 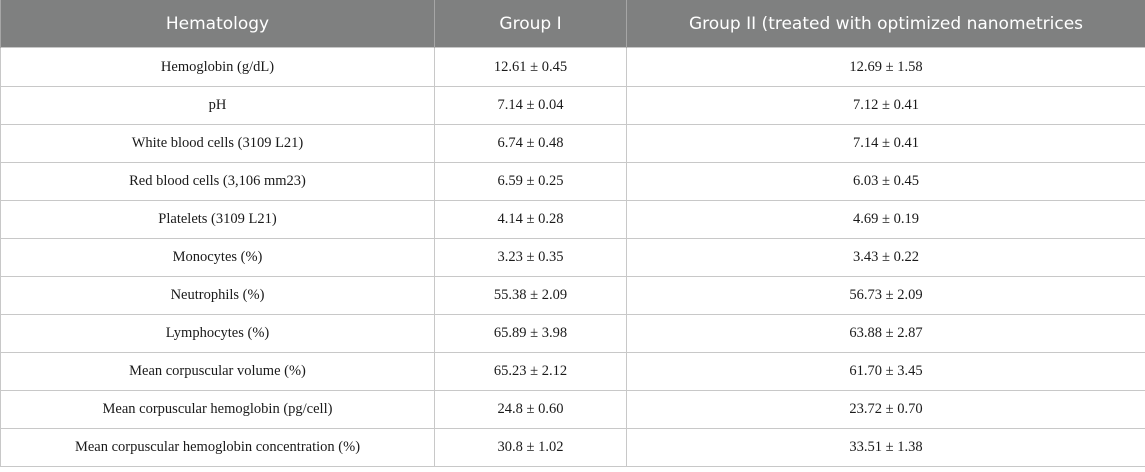 What do you see at coordinates (217, 67) in the screenshot?
I see `parameter-cell: Hemoglobin (g/dL)` at bounding box center [217, 67].